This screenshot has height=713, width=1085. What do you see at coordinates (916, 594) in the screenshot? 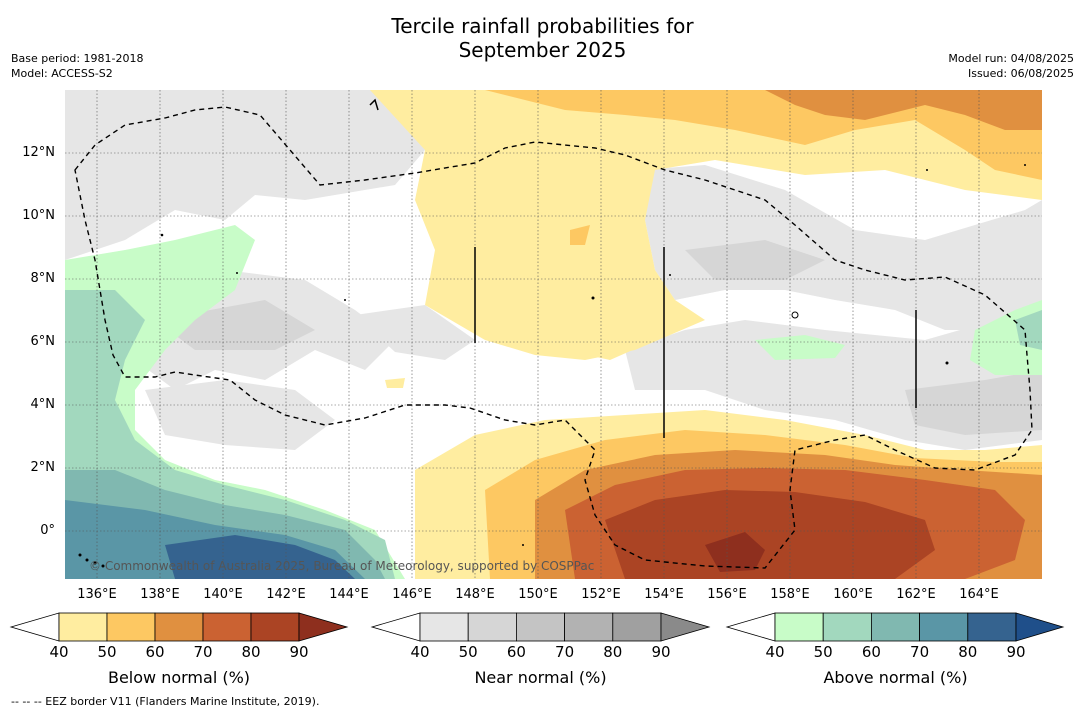
I see `x-tick: 162°E` at bounding box center [916, 594].